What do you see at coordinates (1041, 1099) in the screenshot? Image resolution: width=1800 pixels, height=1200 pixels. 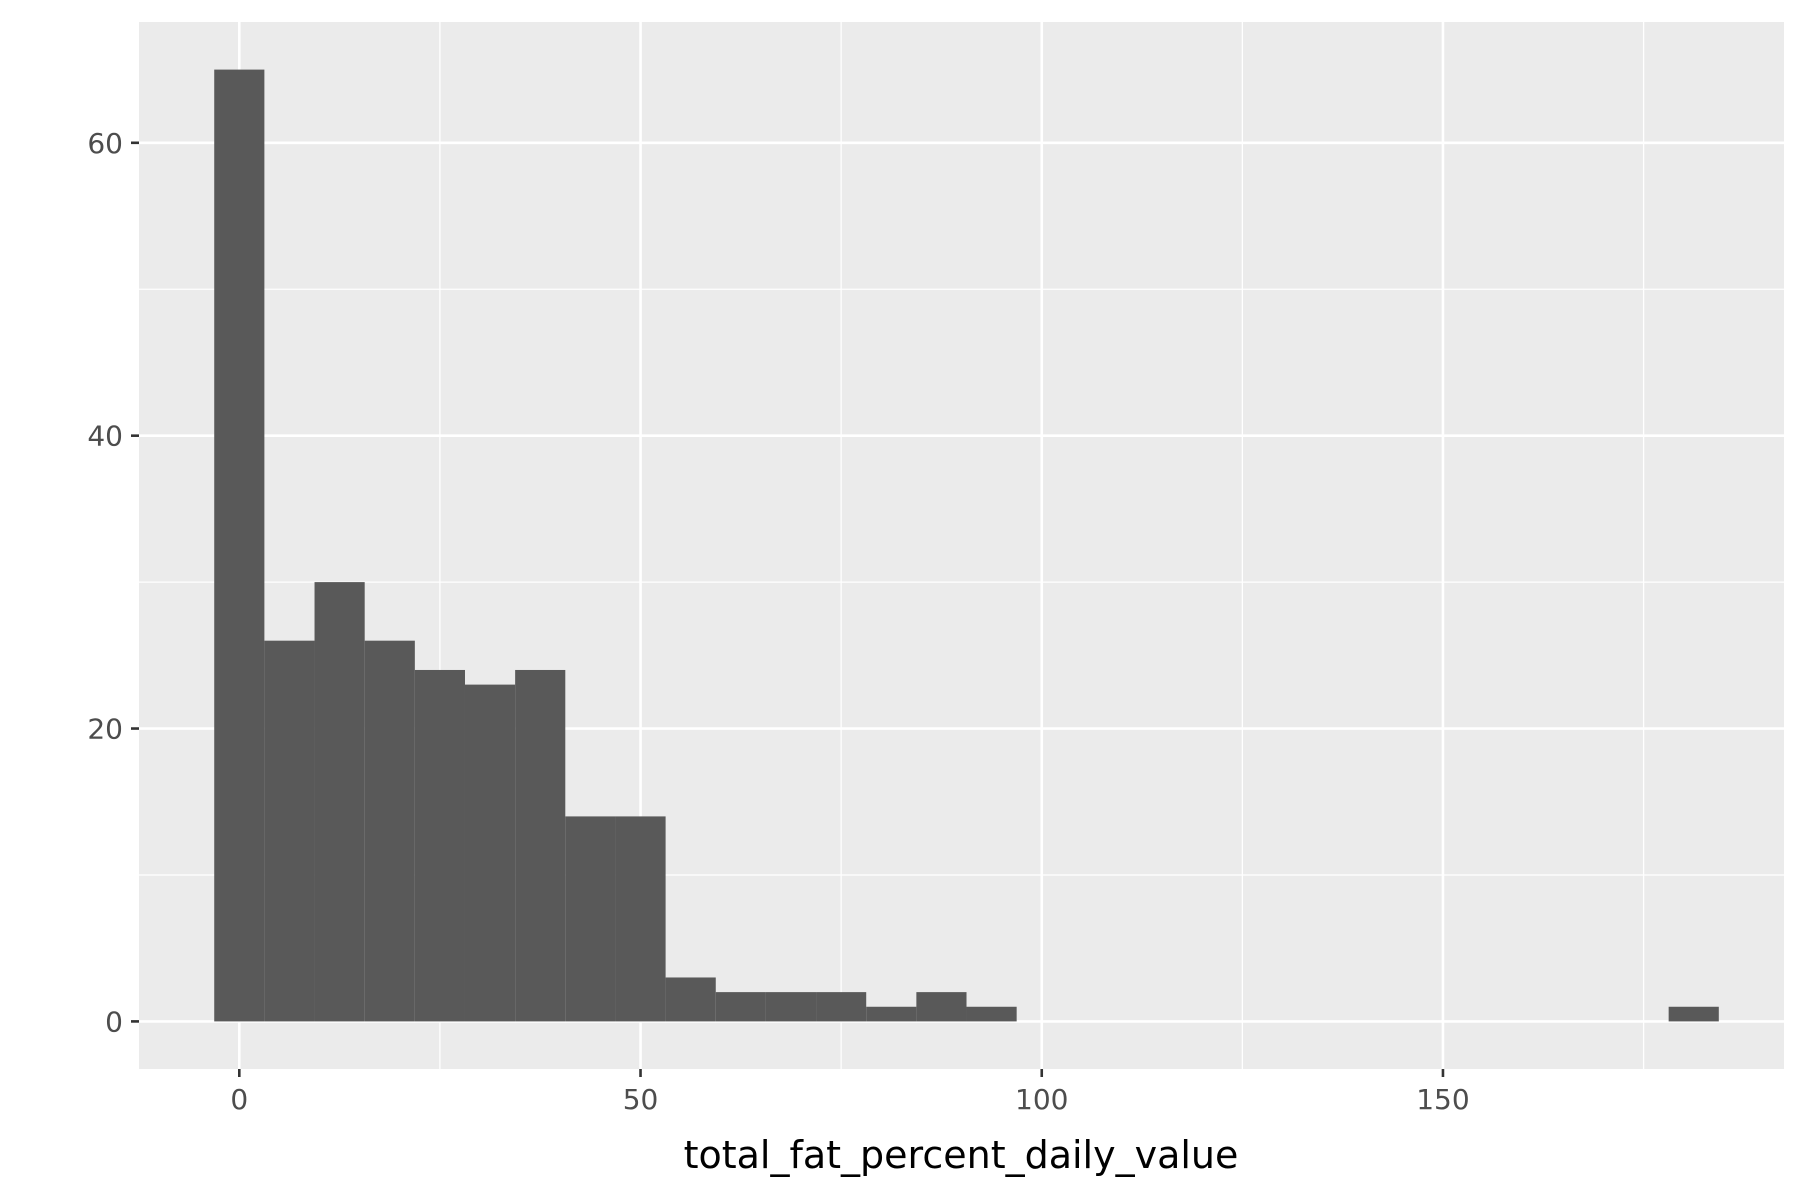 I see `x-tick-label: 100` at bounding box center [1041, 1099].